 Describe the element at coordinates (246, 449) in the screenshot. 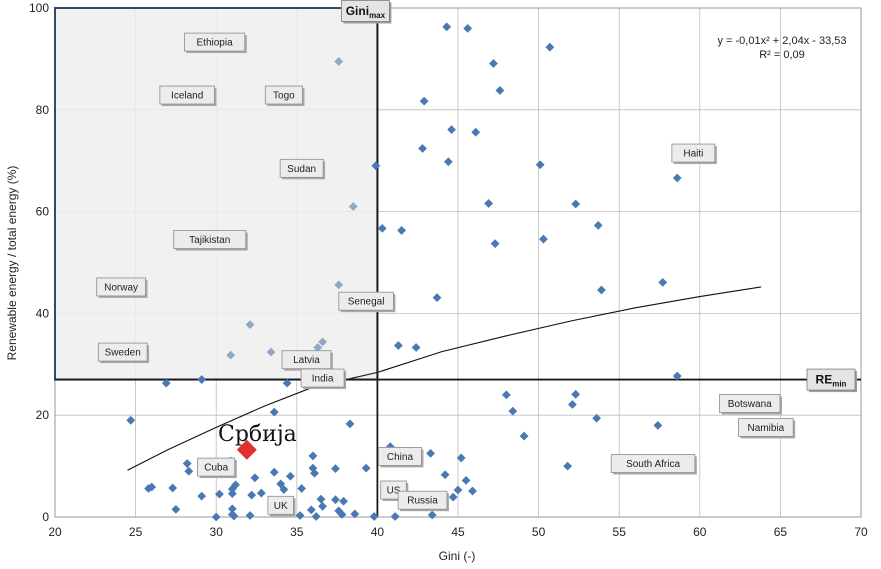

I see `serbia-point` at that location.